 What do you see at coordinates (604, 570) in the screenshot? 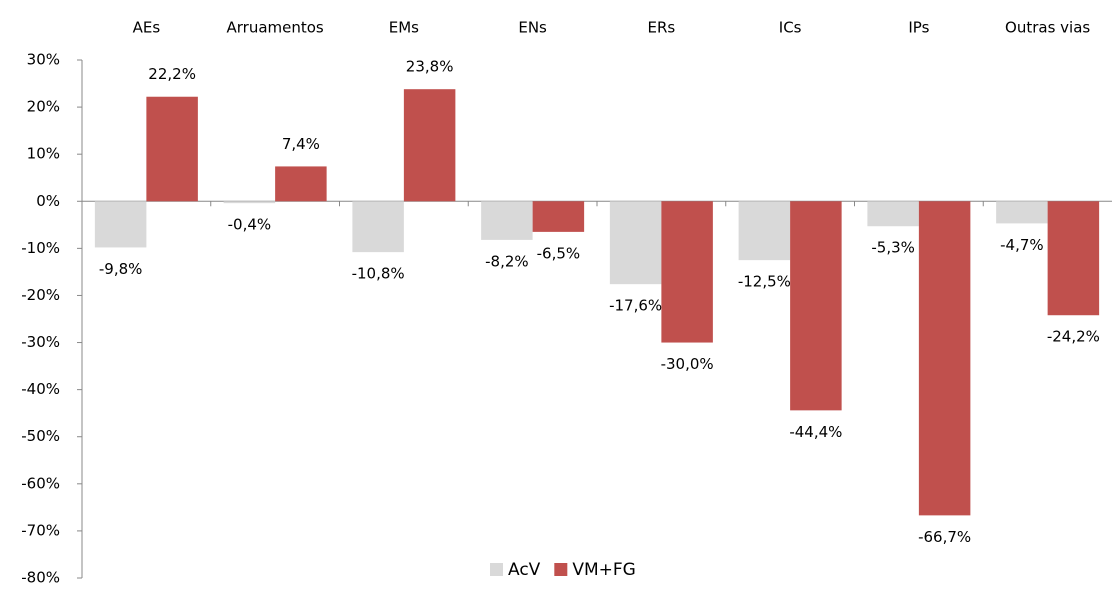
I see `legend-label: VM+FG` at bounding box center [604, 570].